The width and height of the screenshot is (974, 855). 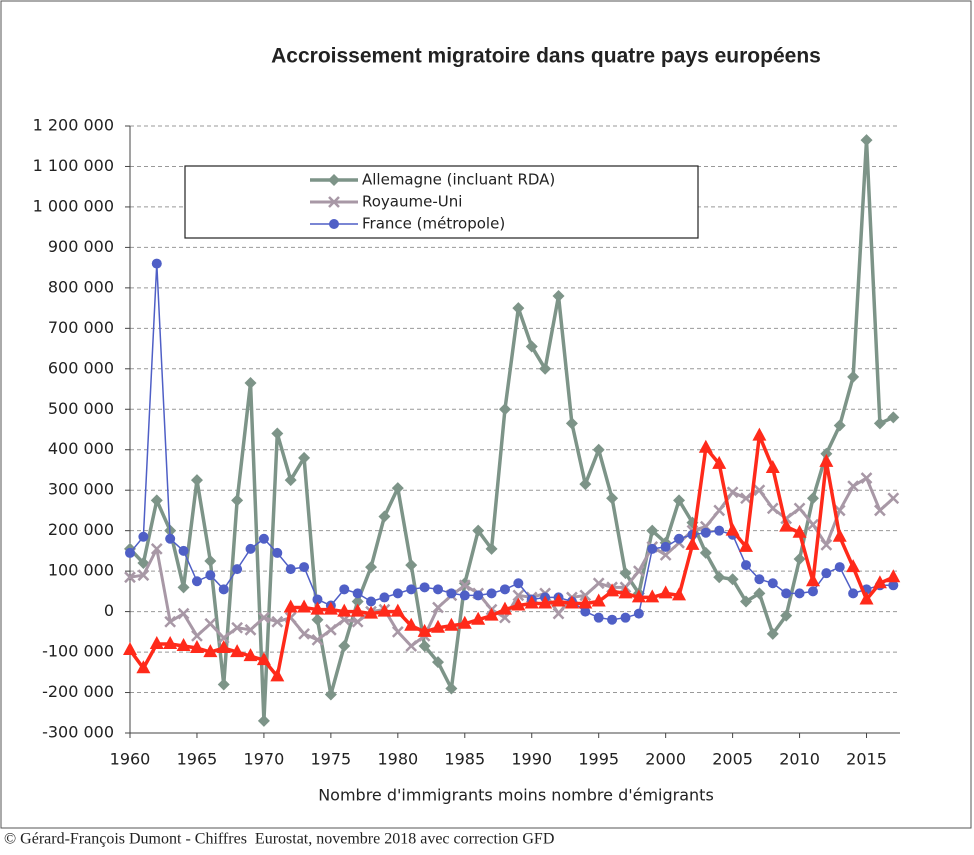 I want to click on x-tick-label: 1995, so click(x=598, y=759).